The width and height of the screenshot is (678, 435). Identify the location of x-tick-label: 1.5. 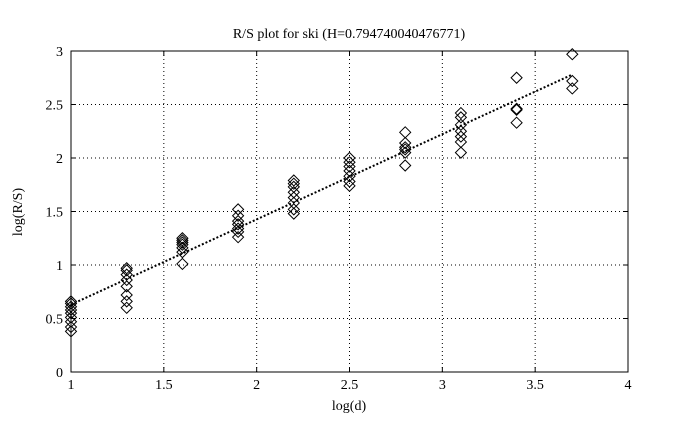
(164, 385).